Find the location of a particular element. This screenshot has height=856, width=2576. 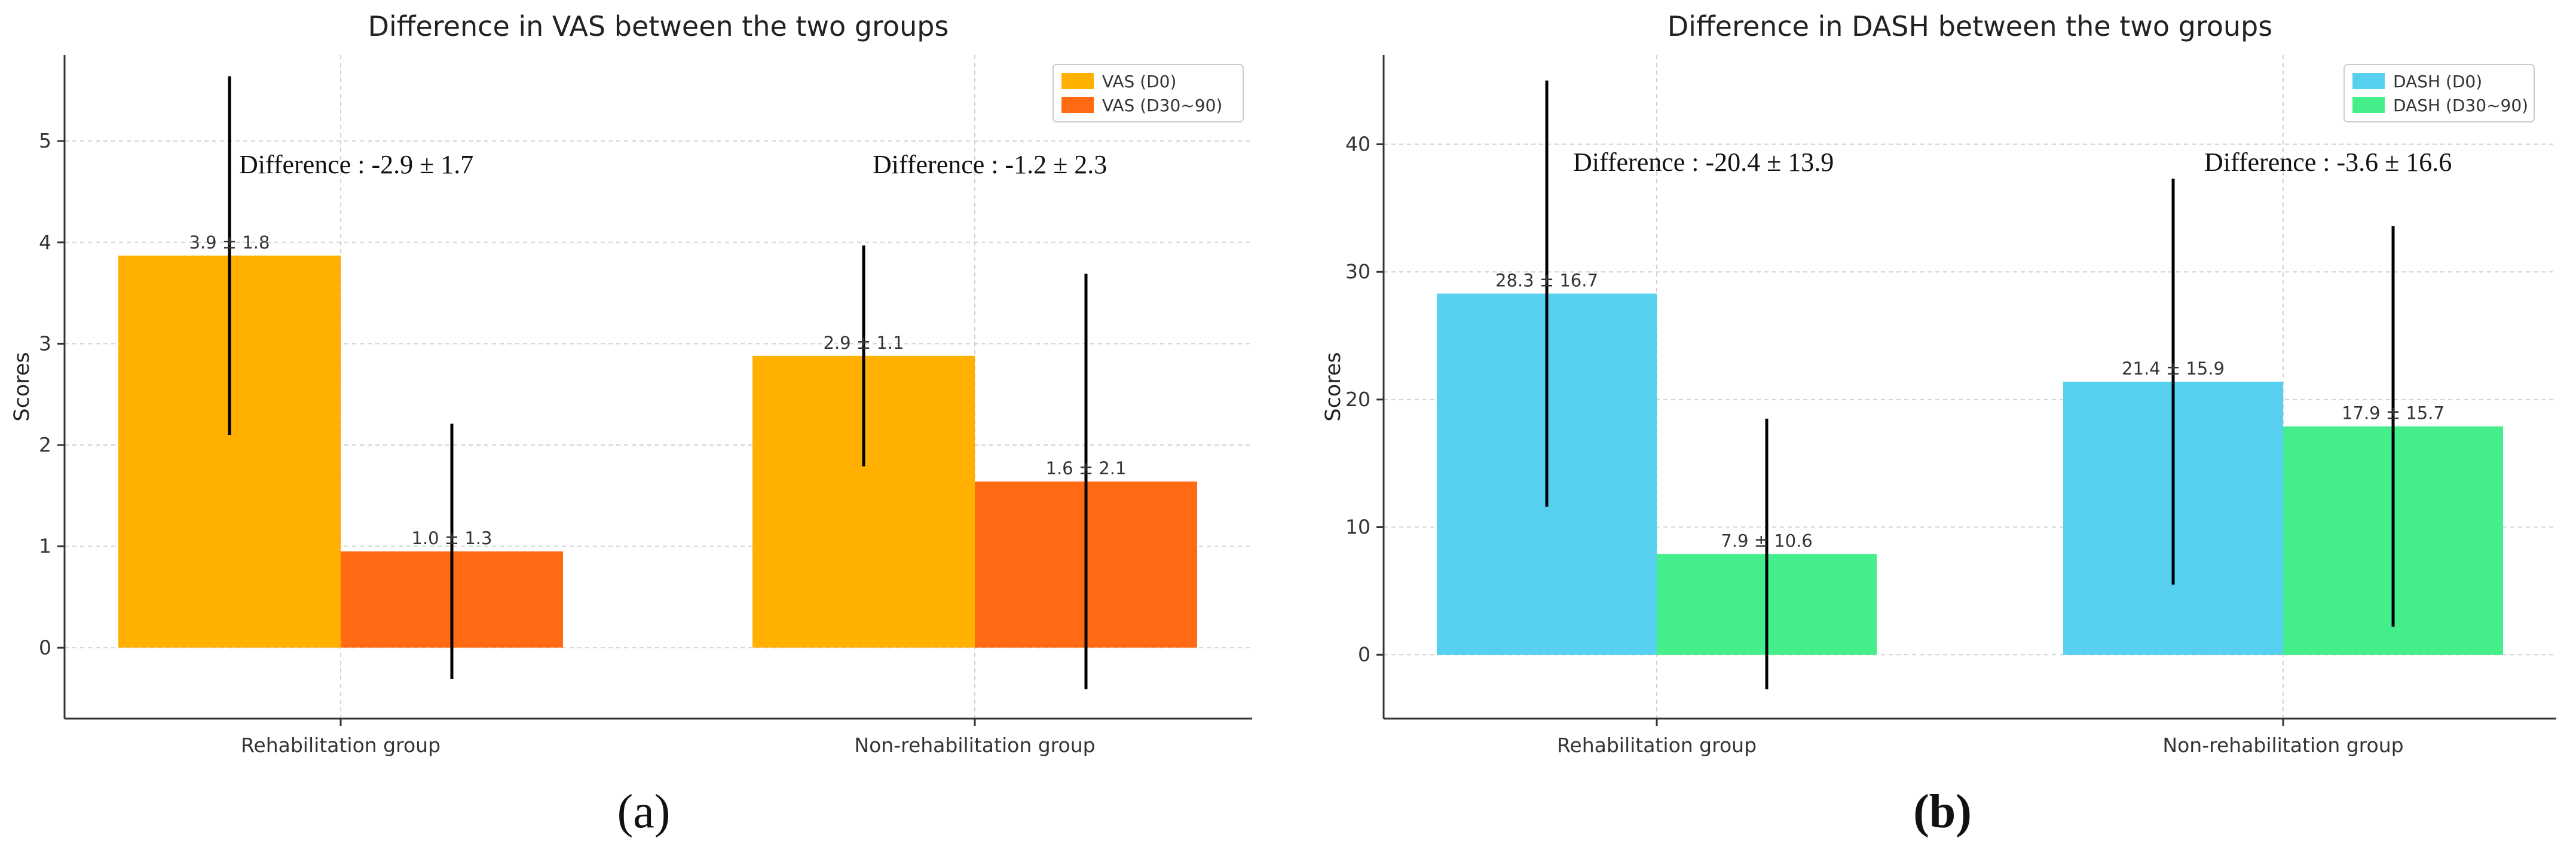

legend-entry-0: DASH (D0) is located at coordinates (2437, 81).